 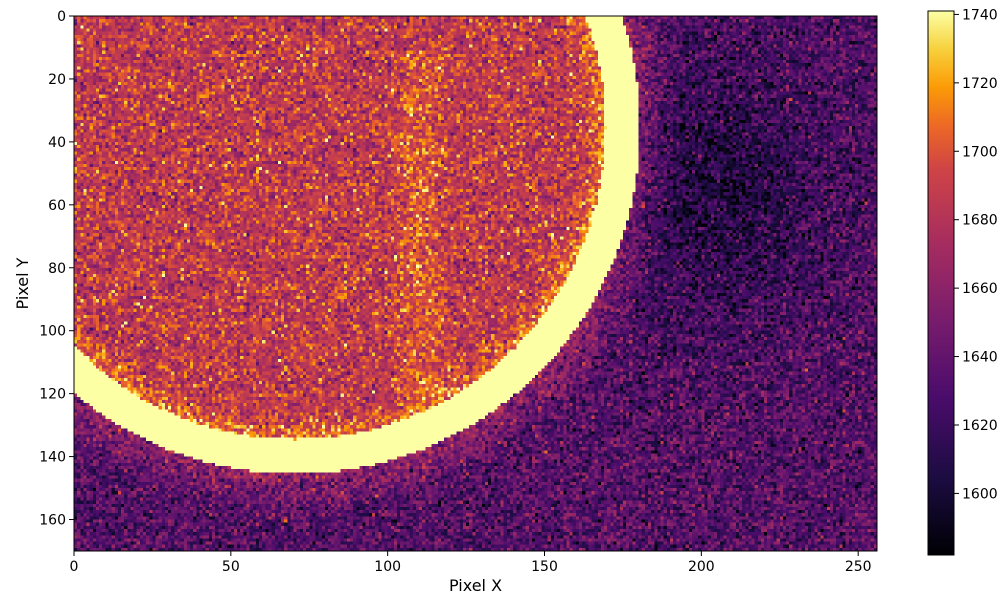 I want to click on colorbar-tick-label: 1680, so click(x=980, y=221).